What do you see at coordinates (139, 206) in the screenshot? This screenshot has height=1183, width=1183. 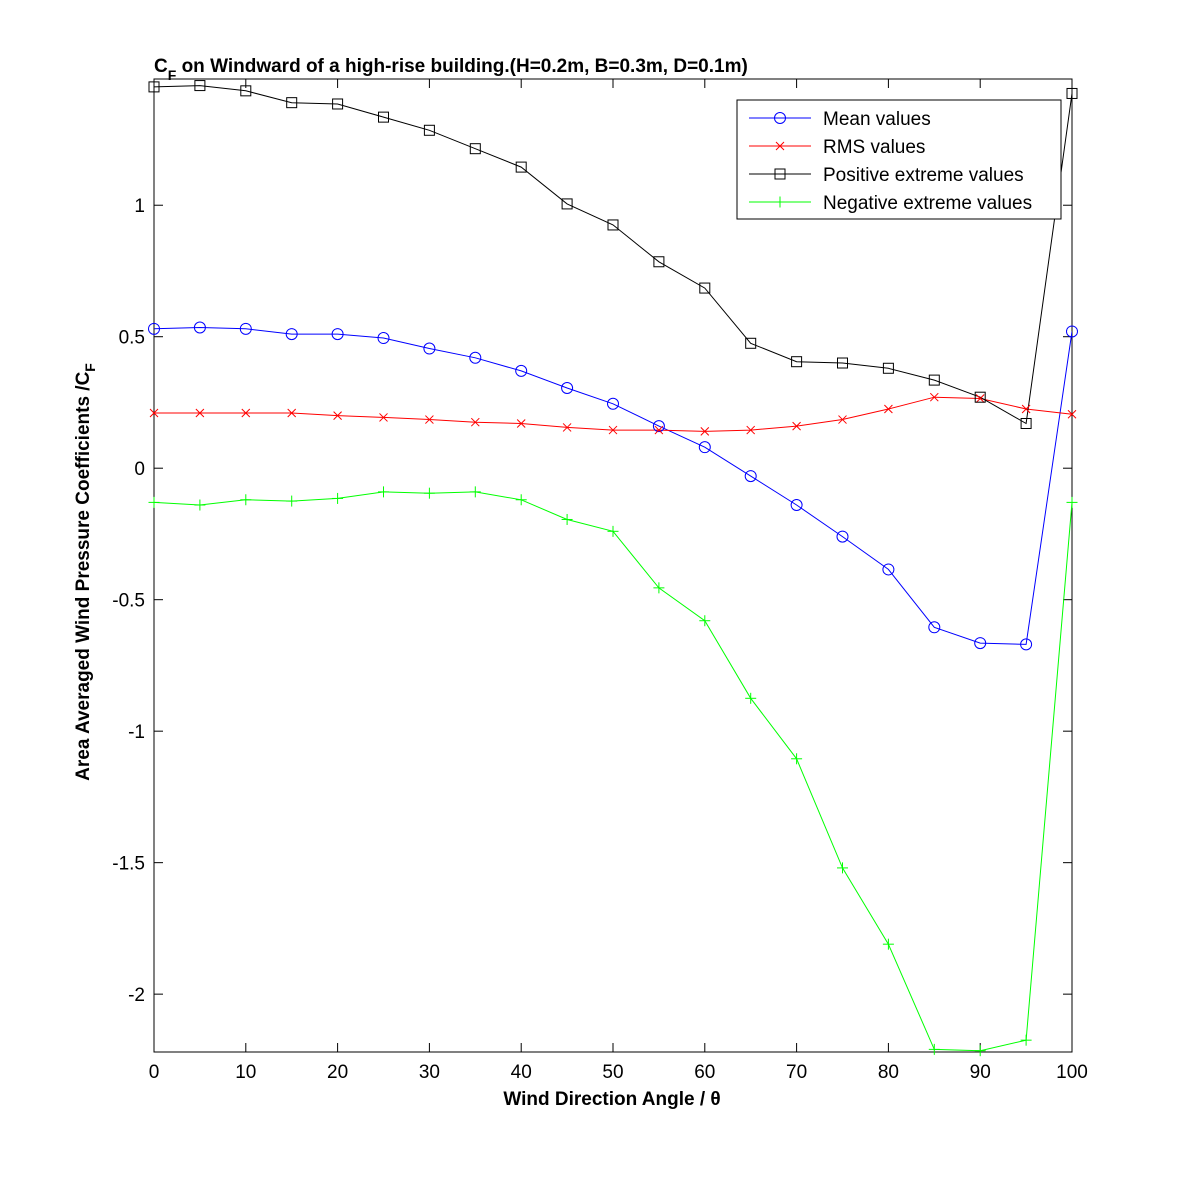 I see `y-tick-label: 1` at bounding box center [139, 206].